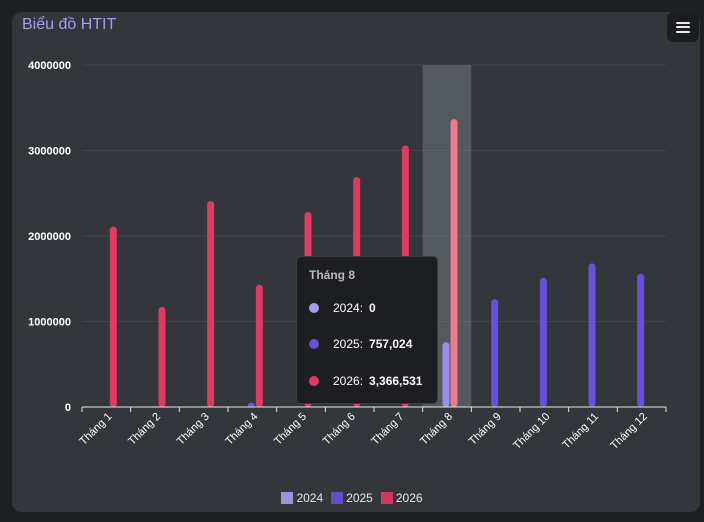 This screenshot has width=704, height=522. I want to click on legend-item-2024: 2024, so click(302, 498).